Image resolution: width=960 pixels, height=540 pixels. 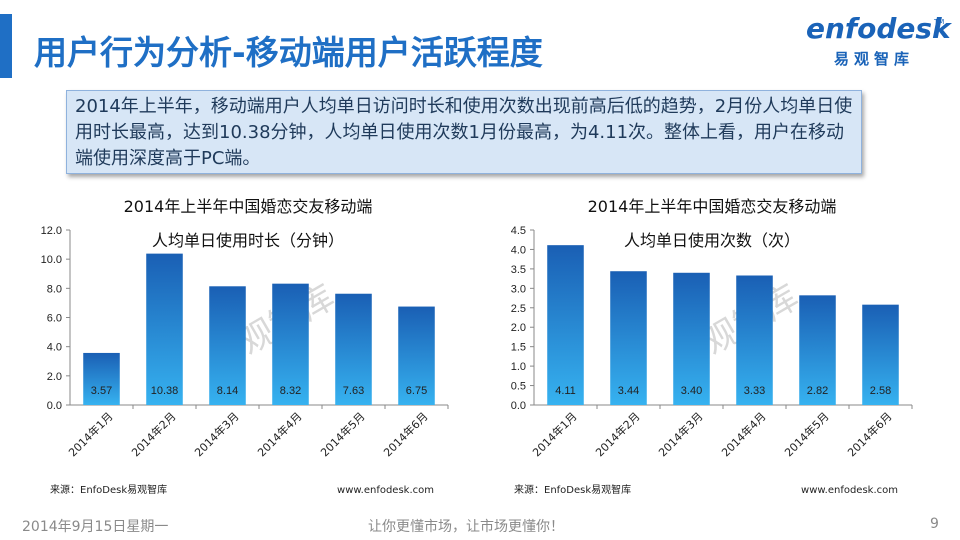 I want to click on logo-subtitle: 易观智库, so click(x=874, y=59).